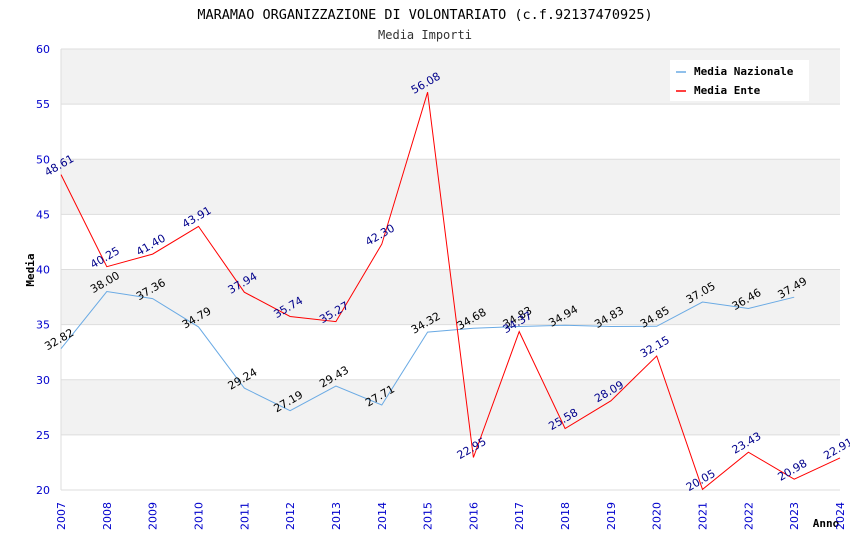 This screenshot has height=550, width=850. I want to click on data-label: 20.98, so click(793, 470).